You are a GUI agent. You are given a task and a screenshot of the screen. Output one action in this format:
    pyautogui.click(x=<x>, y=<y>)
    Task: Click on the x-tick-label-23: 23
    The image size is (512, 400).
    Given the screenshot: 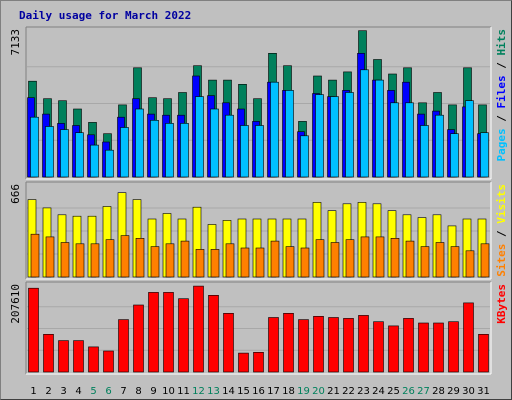 What is the action you would take?
    pyautogui.click(x=363, y=391)
    